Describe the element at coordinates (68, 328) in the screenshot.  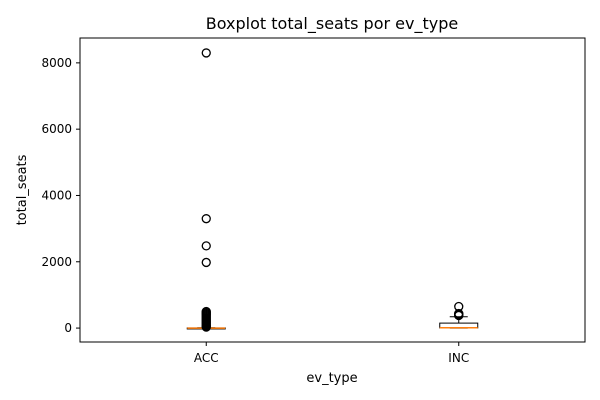
I see `y-tick-label: 0` at that location.